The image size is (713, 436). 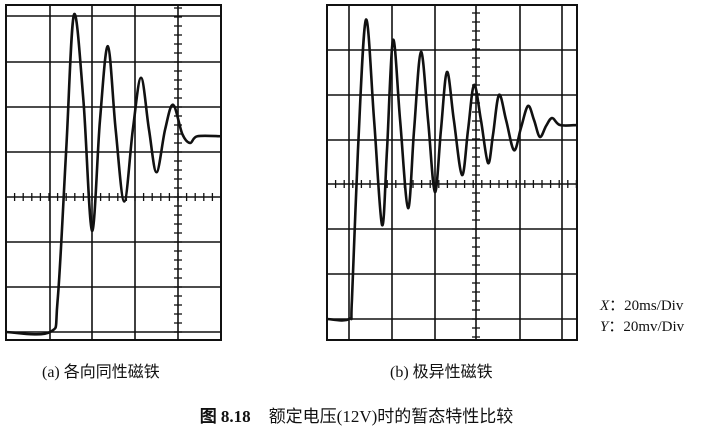 What do you see at coordinates (225, 416) in the screenshot?
I see `figure-number: 图 8.18` at bounding box center [225, 416].